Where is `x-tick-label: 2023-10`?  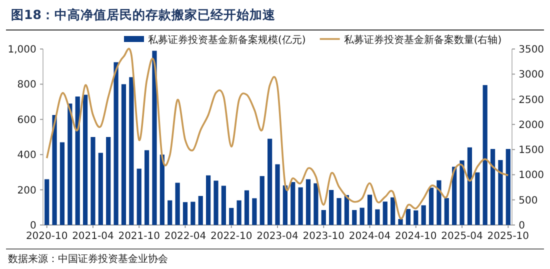 x-tick-label: 2023-10 is located at coordinates (323, 236).